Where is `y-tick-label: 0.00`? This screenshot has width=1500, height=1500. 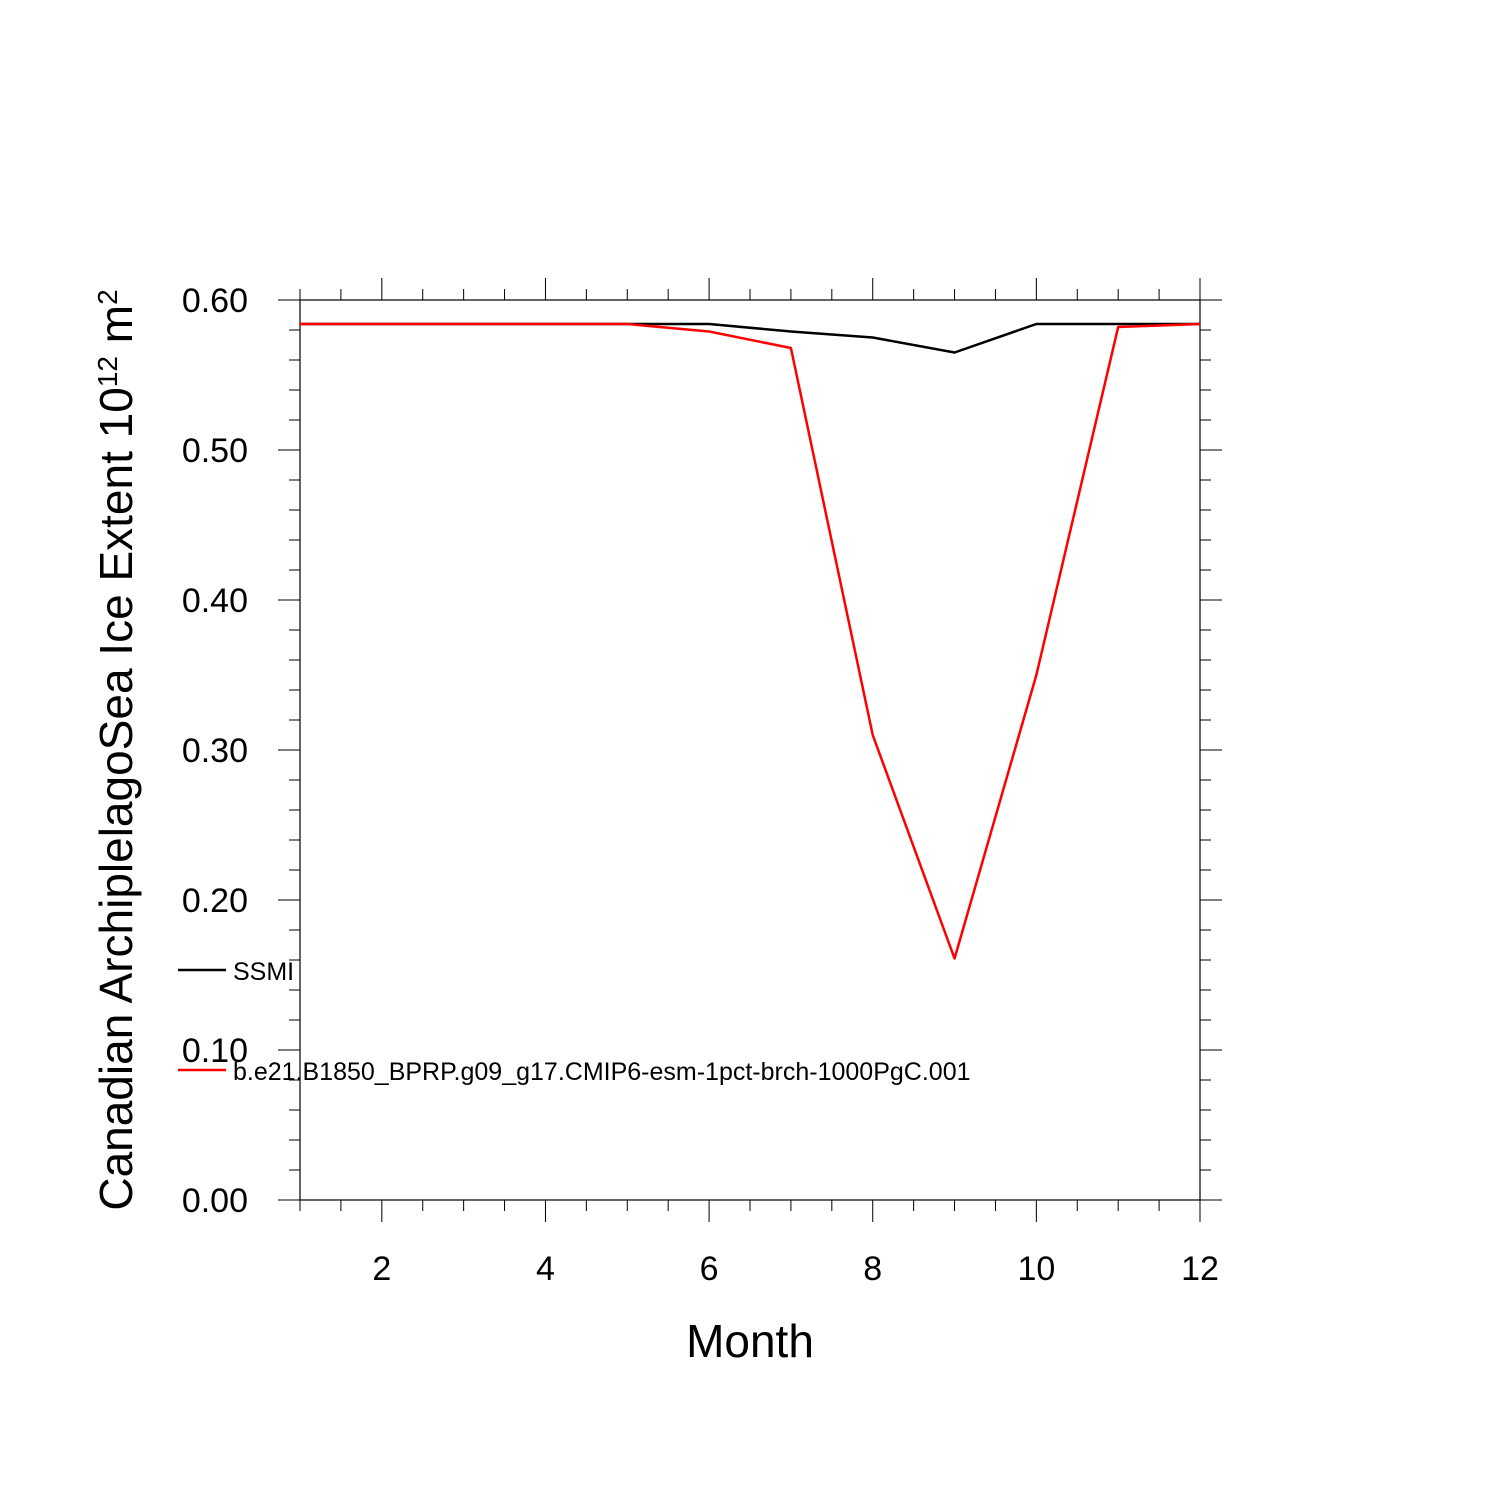 y-tick-label: 0.00 is located at coordinates (215, 1201).